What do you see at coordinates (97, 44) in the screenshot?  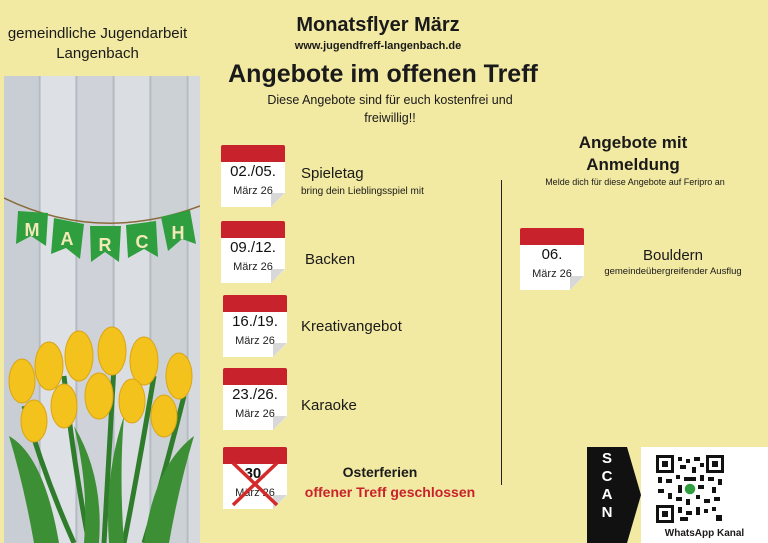 I see `organization-name: gemeindliche Jugendarbeit Langenbach` at bounding box center [97, 44].